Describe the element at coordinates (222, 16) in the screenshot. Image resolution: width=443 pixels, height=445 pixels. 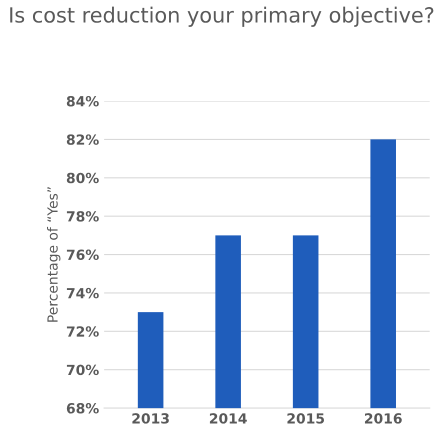
I see `chart-title: Is cost reduction your primary objective?` at that location.